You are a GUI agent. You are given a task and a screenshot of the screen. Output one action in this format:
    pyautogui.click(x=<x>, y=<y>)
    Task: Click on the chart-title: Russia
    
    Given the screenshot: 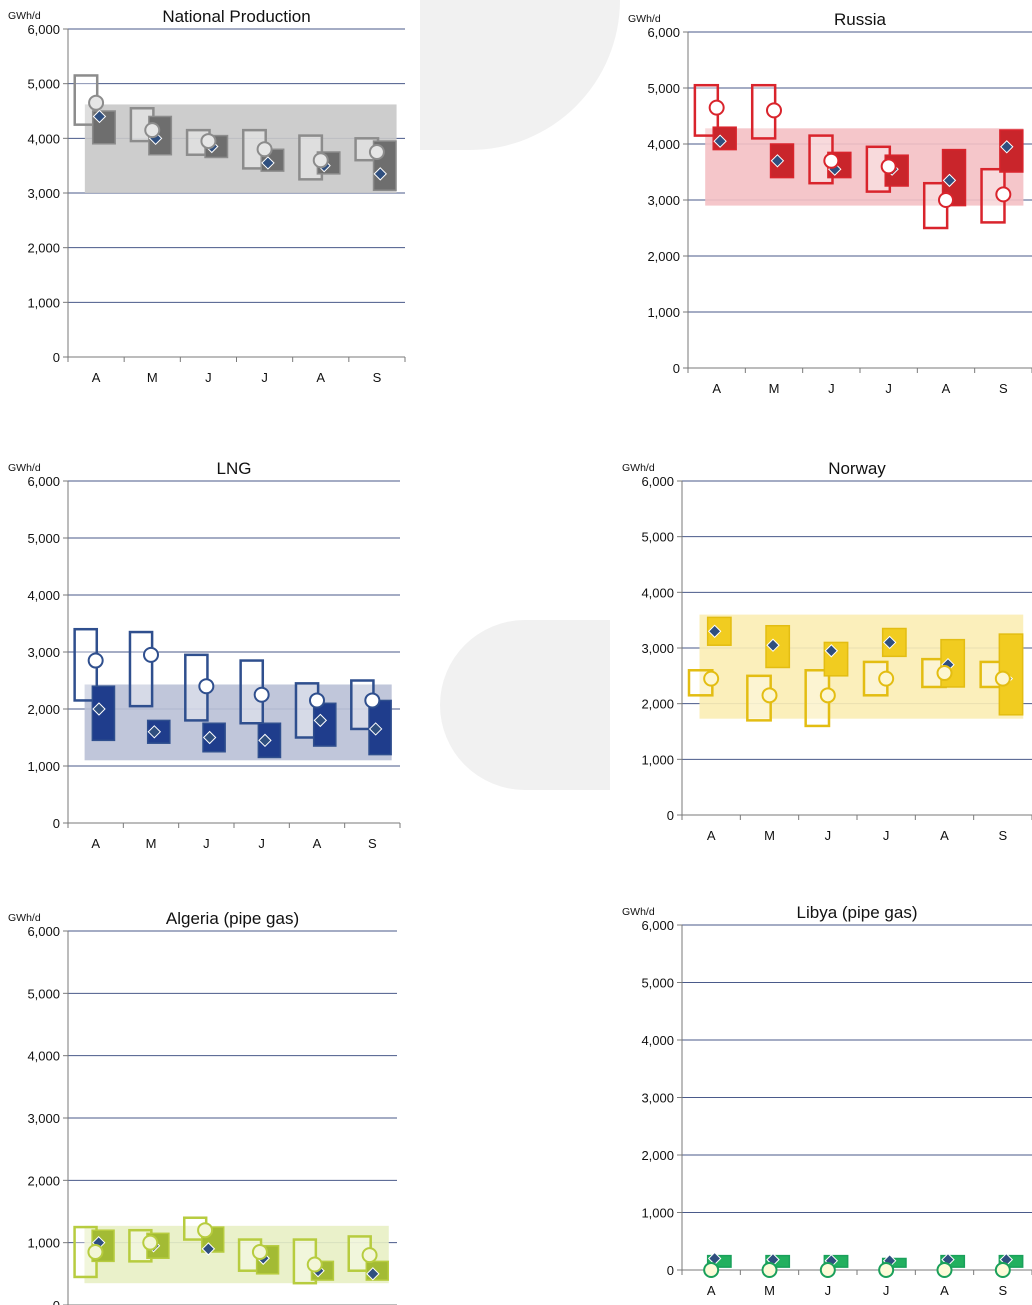 What is the action you would take?
    pyautogui.click(x=860, y=19)
    